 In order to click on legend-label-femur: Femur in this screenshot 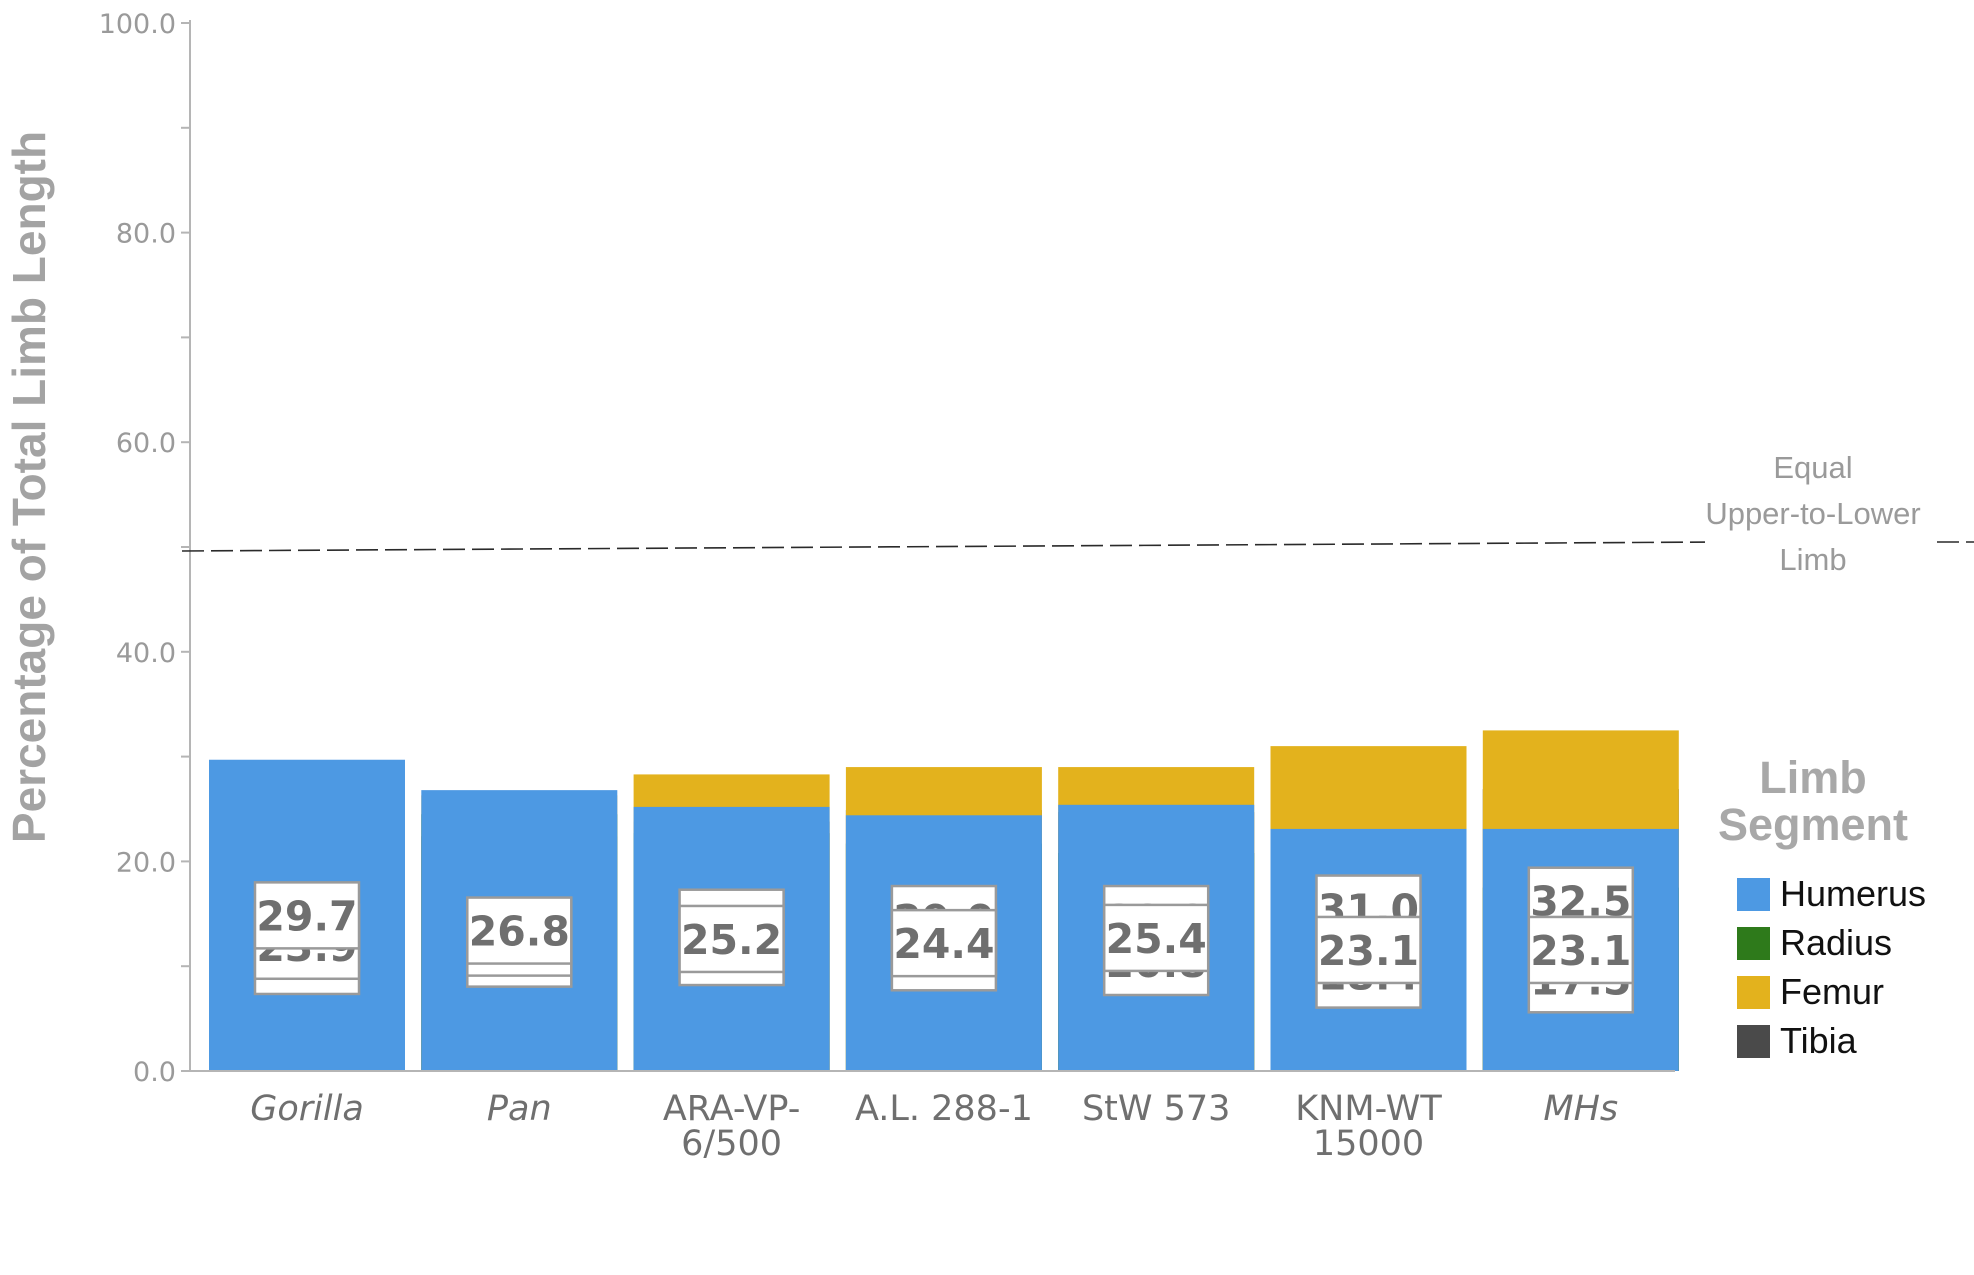, I will do `click(1832, 991)`.